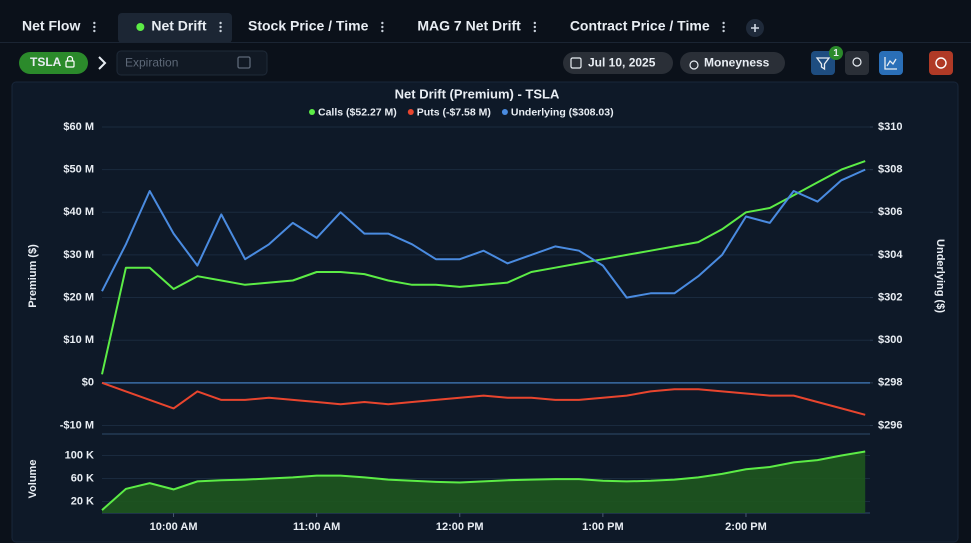  Describe the element at coordinates (890, 297) in the screenshot. I see `y2-tick-label: $302` at that location.